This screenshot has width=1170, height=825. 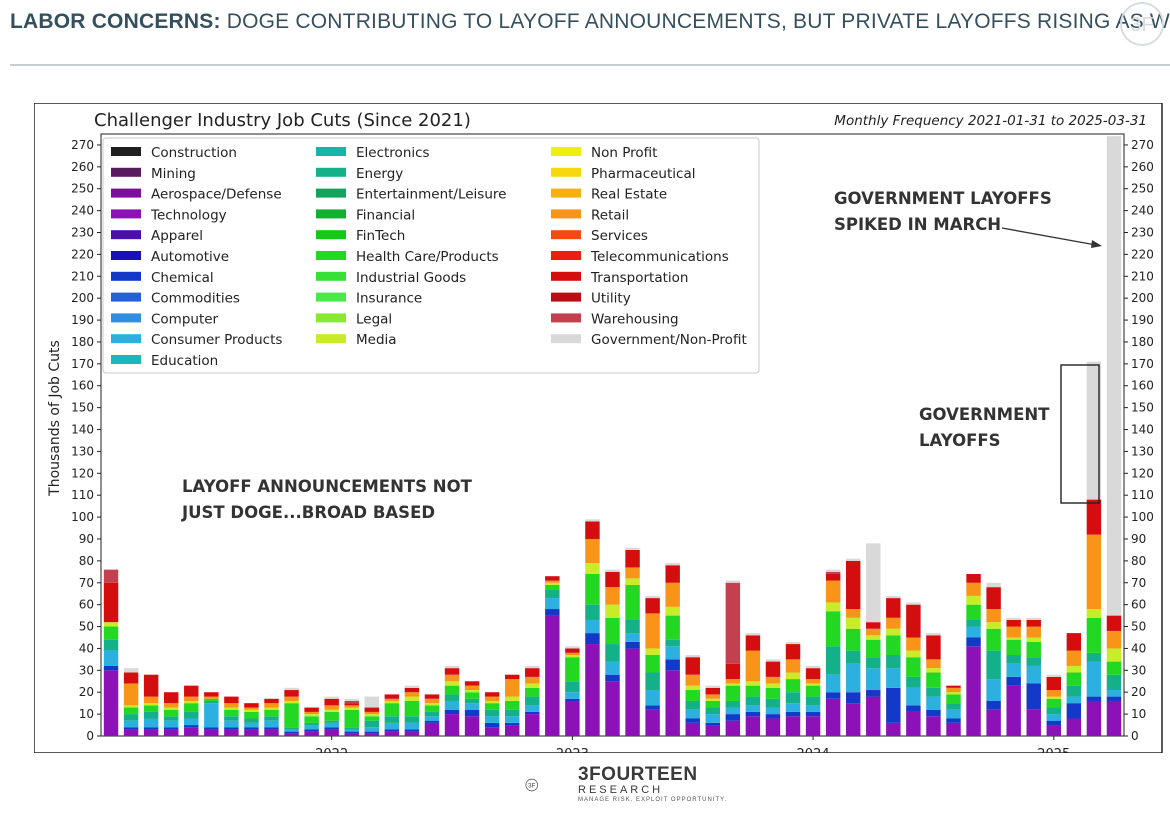 What do you see at coordinates (1142, 233) in the screenshot?
I see `y-tick-label-right: 230` at bounding box center [1142, 233].